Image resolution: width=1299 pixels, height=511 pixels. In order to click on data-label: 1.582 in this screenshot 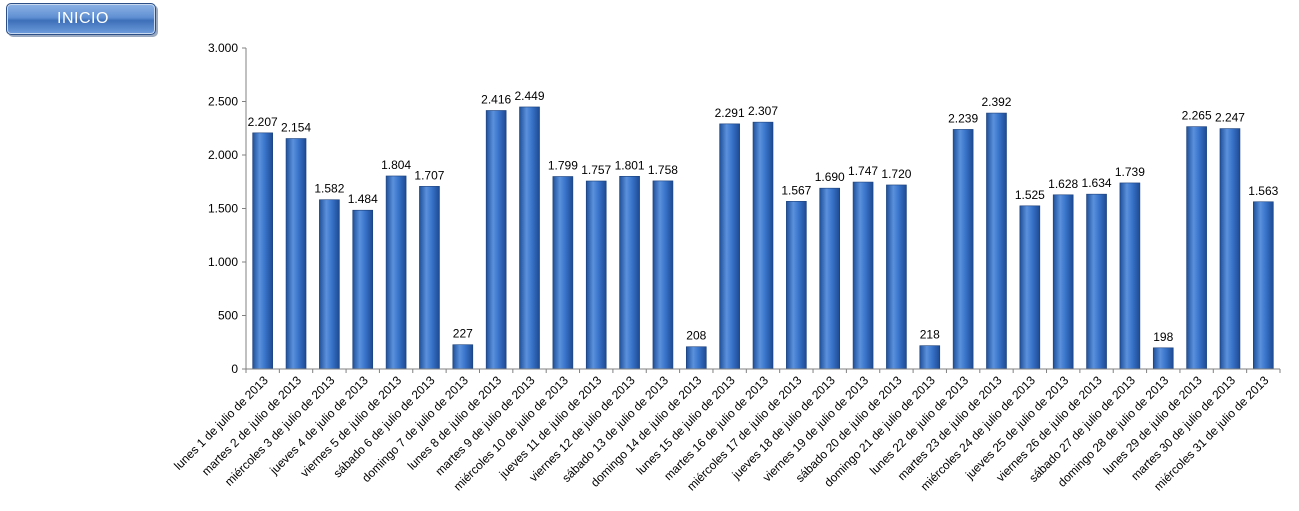, I will do `click(329, 189)`.